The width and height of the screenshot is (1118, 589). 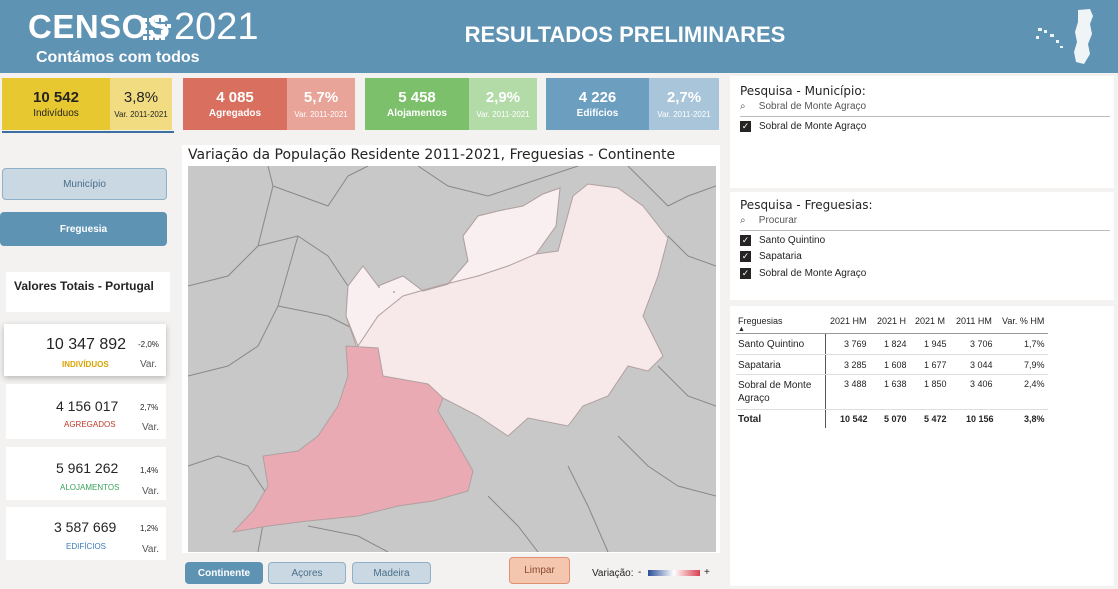 I want to click on municipio-item-0: ✓ Sobral de Monte Agraço, so click(x=803, y=126).